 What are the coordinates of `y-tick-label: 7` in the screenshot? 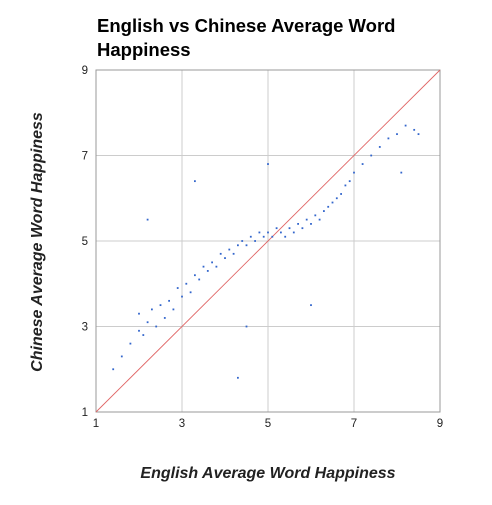 It's located at (85, 157).